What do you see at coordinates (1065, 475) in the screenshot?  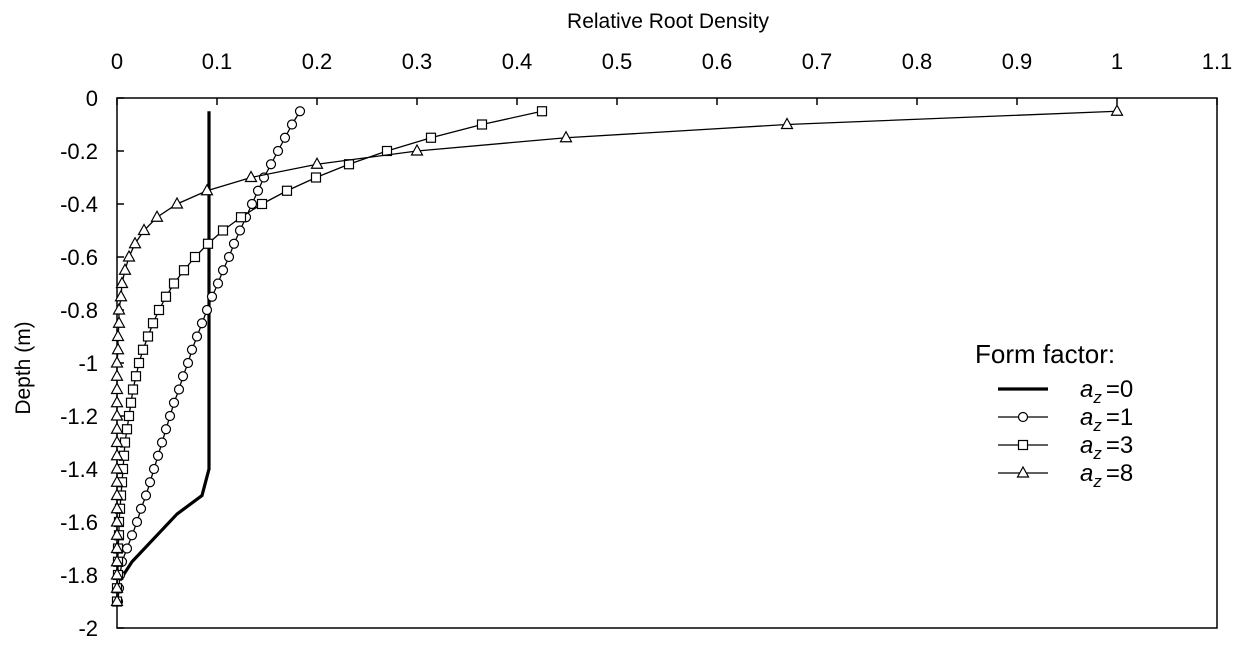 I see `legend-entry: az =8` at bounding box center [1065, 475].